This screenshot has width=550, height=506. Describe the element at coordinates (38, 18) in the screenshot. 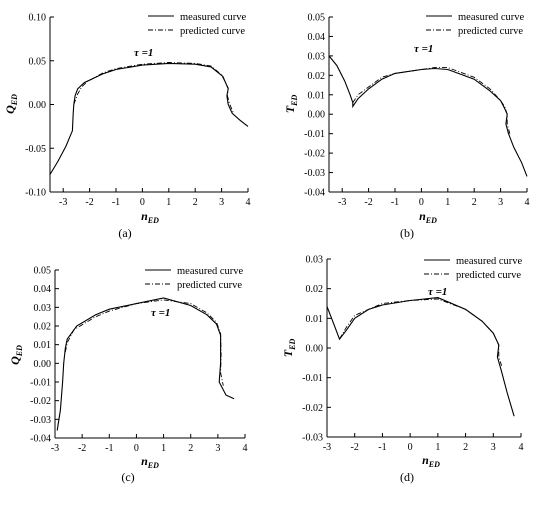

I see `y-tick-label: 0.10` at that location.